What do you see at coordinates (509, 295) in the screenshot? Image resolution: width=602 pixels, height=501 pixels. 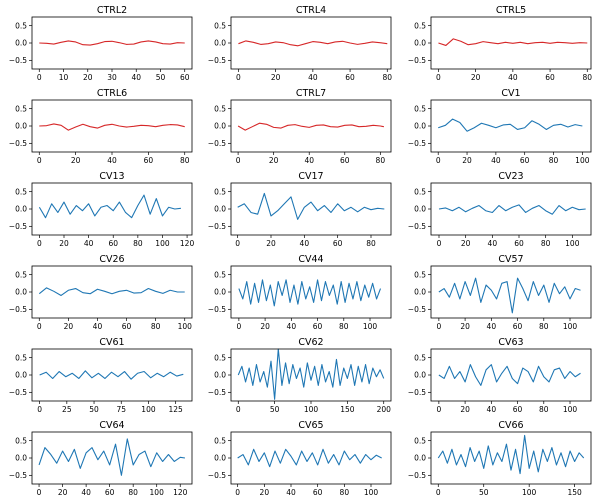 I see `series-line-cv57` at bounding box center [509, 295].